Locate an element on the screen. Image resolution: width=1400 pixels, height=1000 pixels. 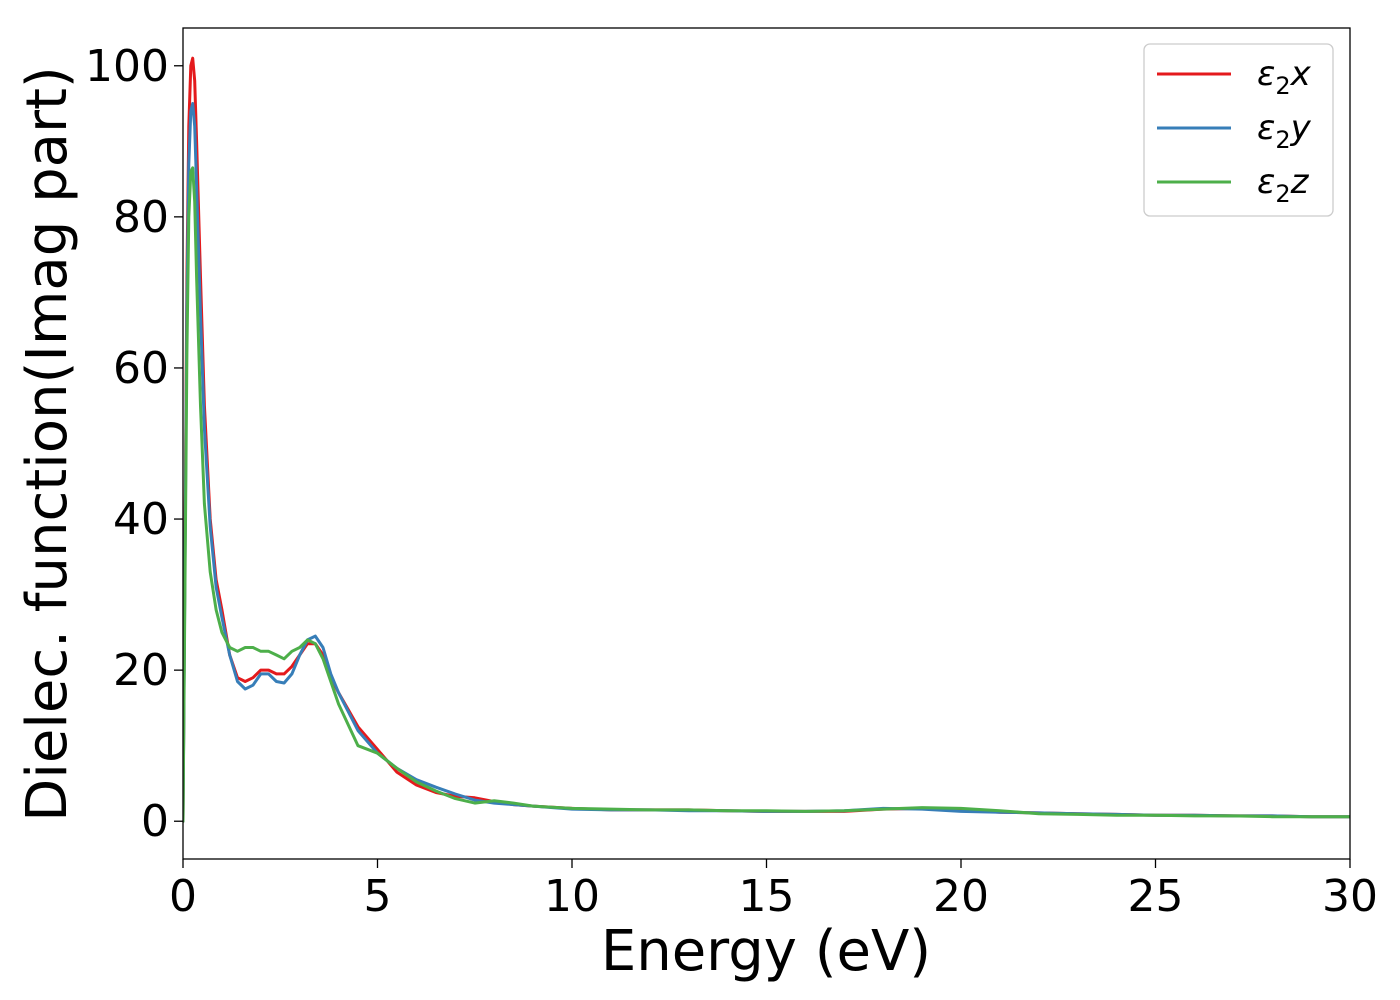
y-tick-label: 20 is located at coordinates (141, 670).